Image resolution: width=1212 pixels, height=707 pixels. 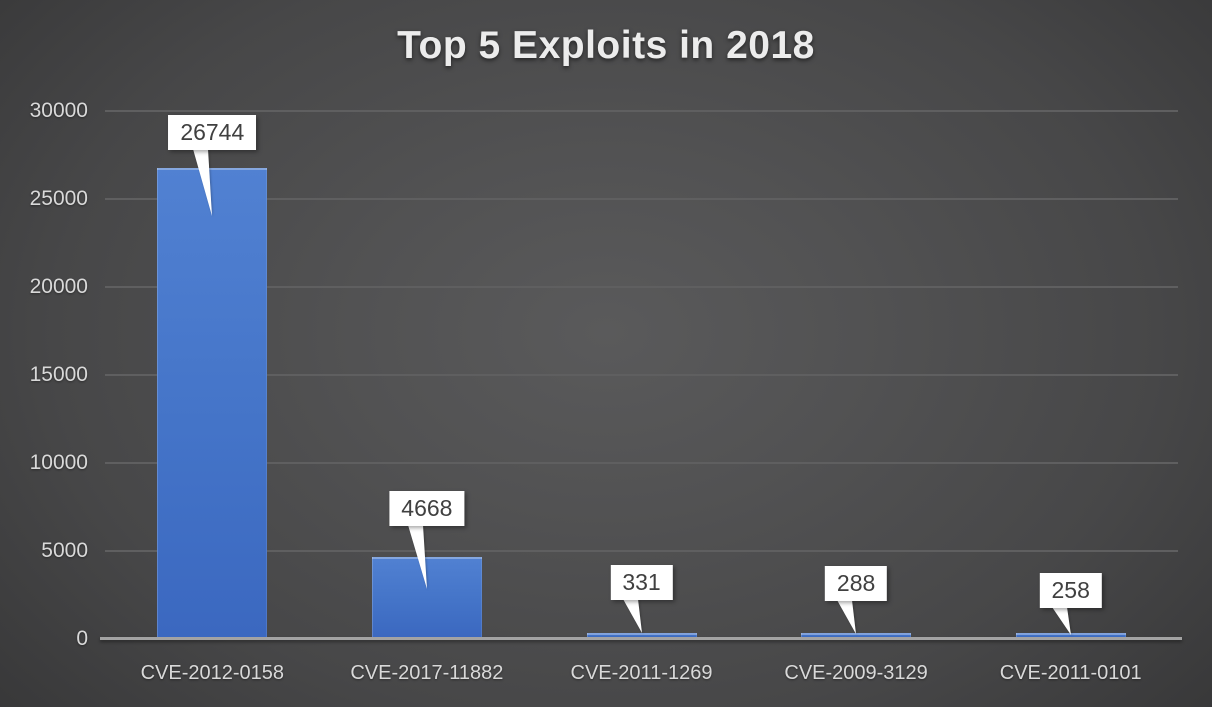 What do you see at coordinates (641, 638) in the screenshot?
I see `x-axis-line` at bounding box center [641, 638].